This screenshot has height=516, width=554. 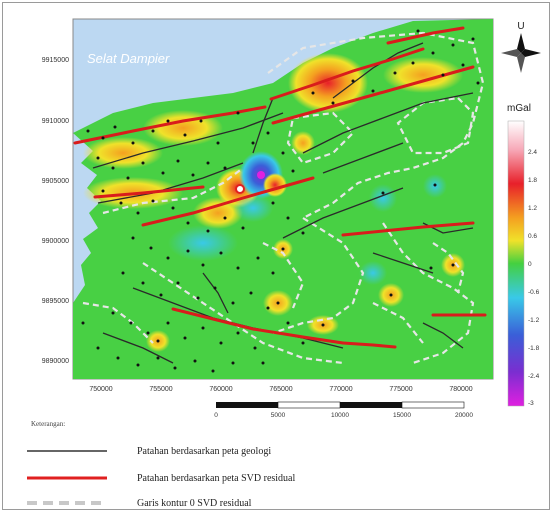 I want to click on scale-labels: 0 5000 10000 15000 20000, so click(x=343, y=415).